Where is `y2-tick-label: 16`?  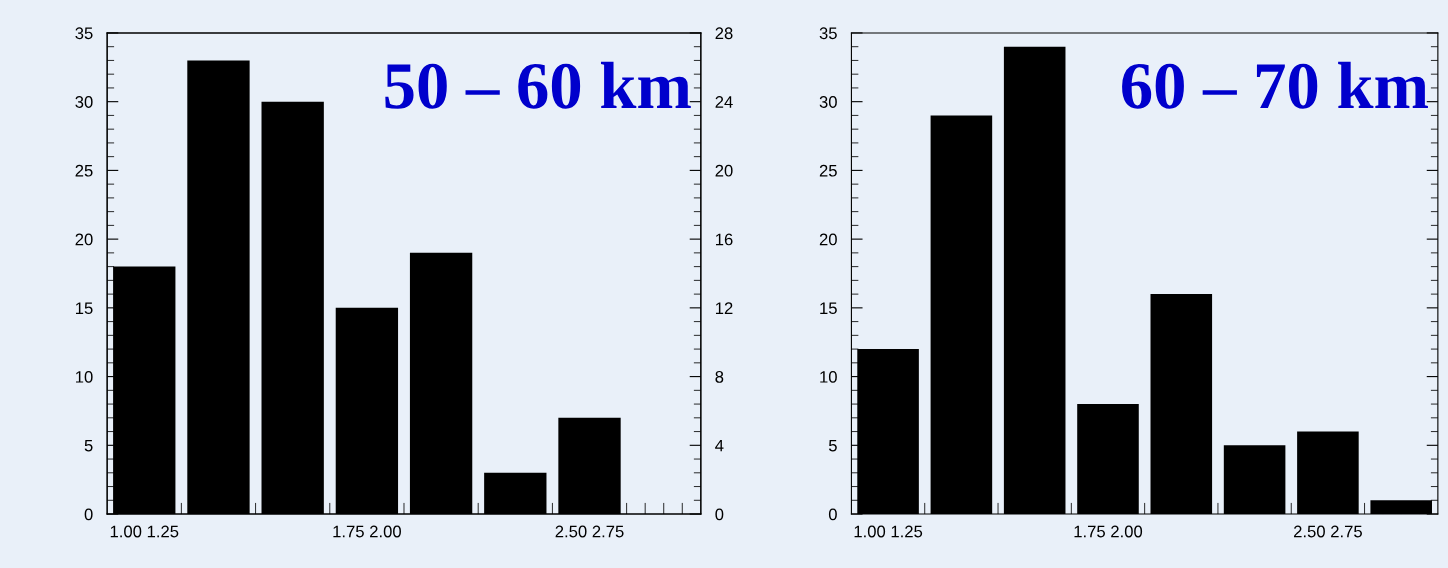 y2-tick-label: 16 is located at coordinates (724, 239).